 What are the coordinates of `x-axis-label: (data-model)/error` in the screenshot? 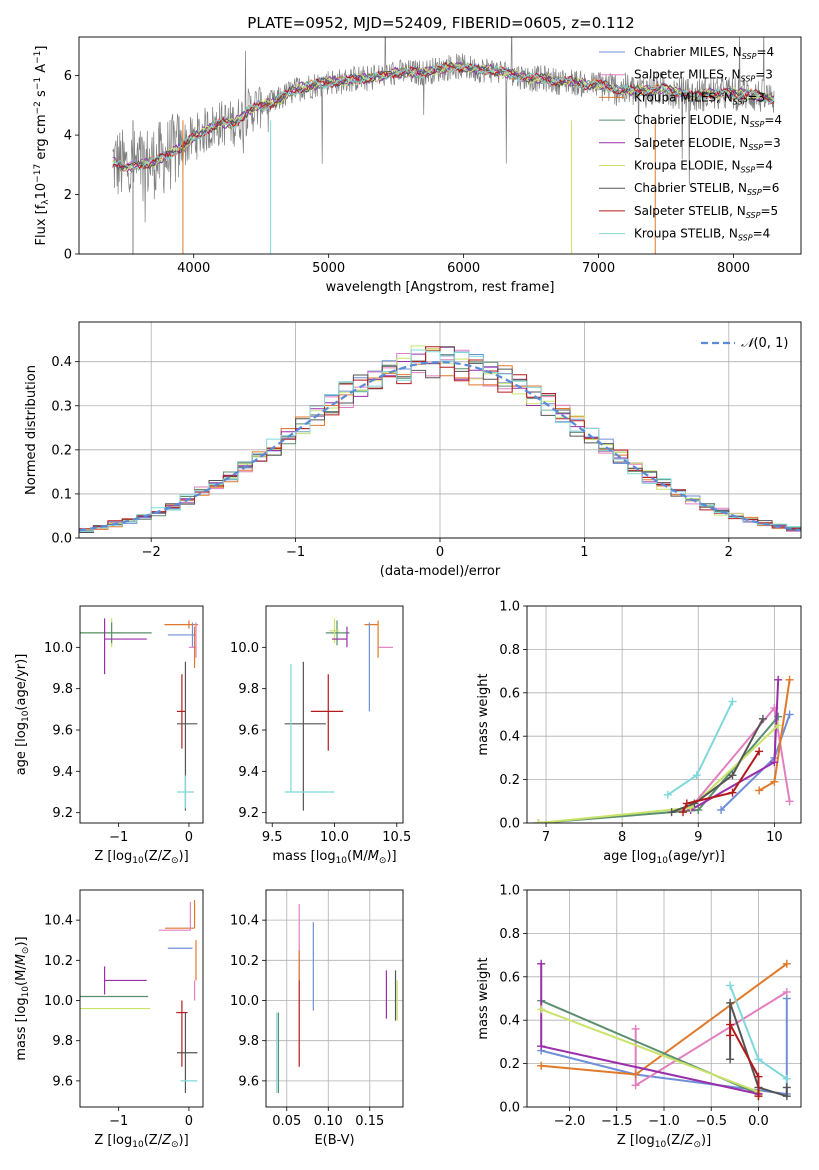 It's located at (440, 571).